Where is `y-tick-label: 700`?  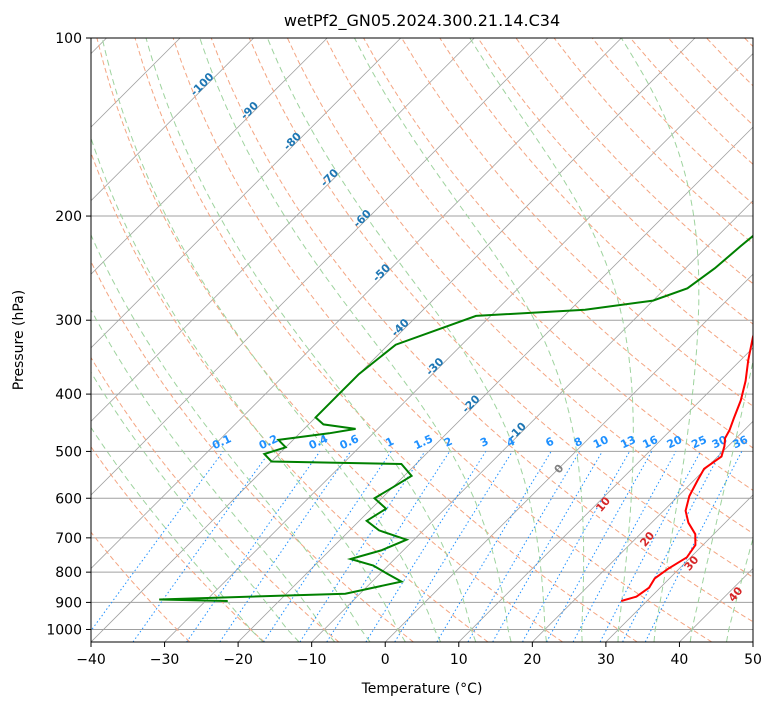 y-tick-label: 700 is located at coordinates (68, 539).